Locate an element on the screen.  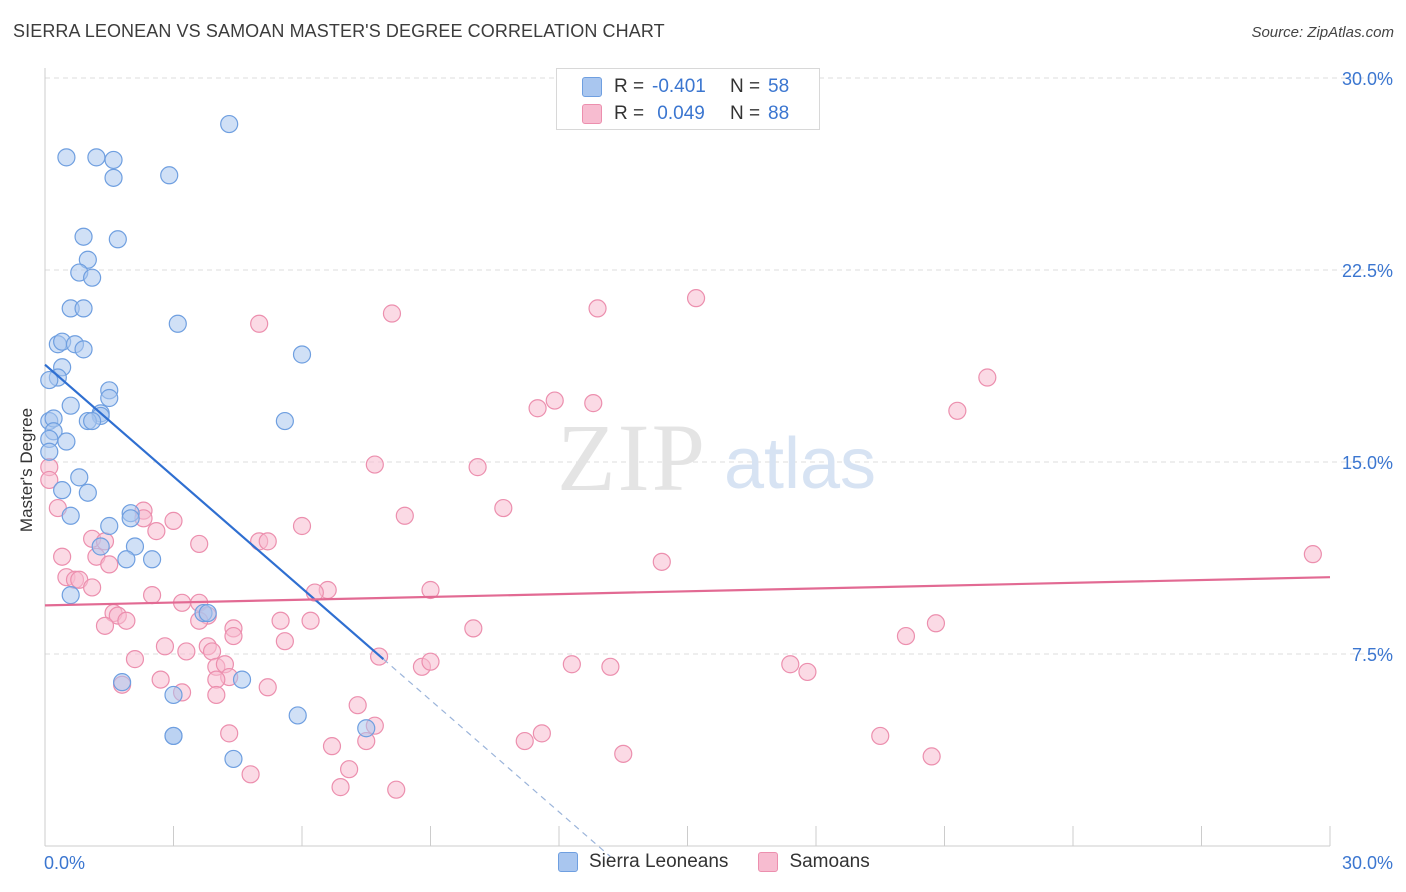
y-tick-label: 7.5% is located at coordinates (1372, 655).